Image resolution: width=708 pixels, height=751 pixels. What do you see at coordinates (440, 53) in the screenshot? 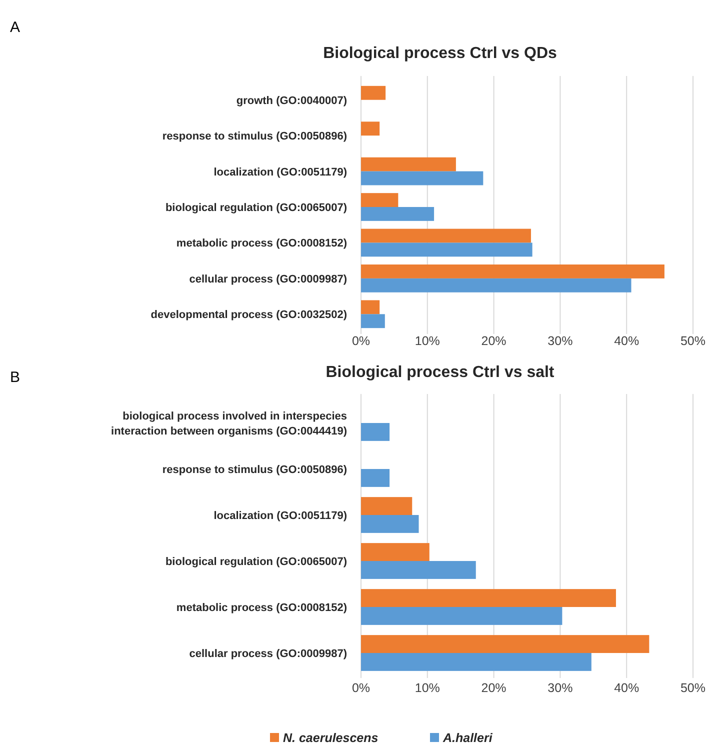
I see `chart-title: Biological process Ctrl vs QDs` at bounding box center [440, 53].